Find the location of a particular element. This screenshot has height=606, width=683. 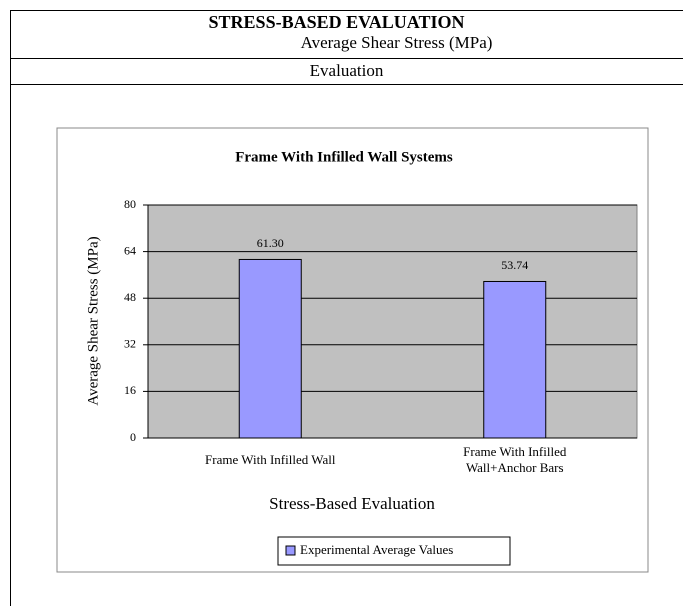

chart-title: Frame With Infilled Wall Systems is located at coordinates (344, 157).